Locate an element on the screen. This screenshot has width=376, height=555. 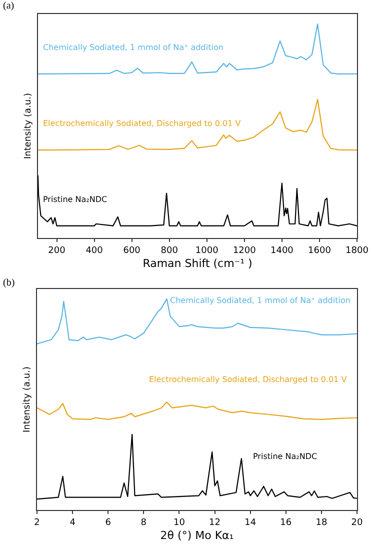
x-axis-title: 2θ (°) Mo Kα₁ is located at coordinates (197, 535).